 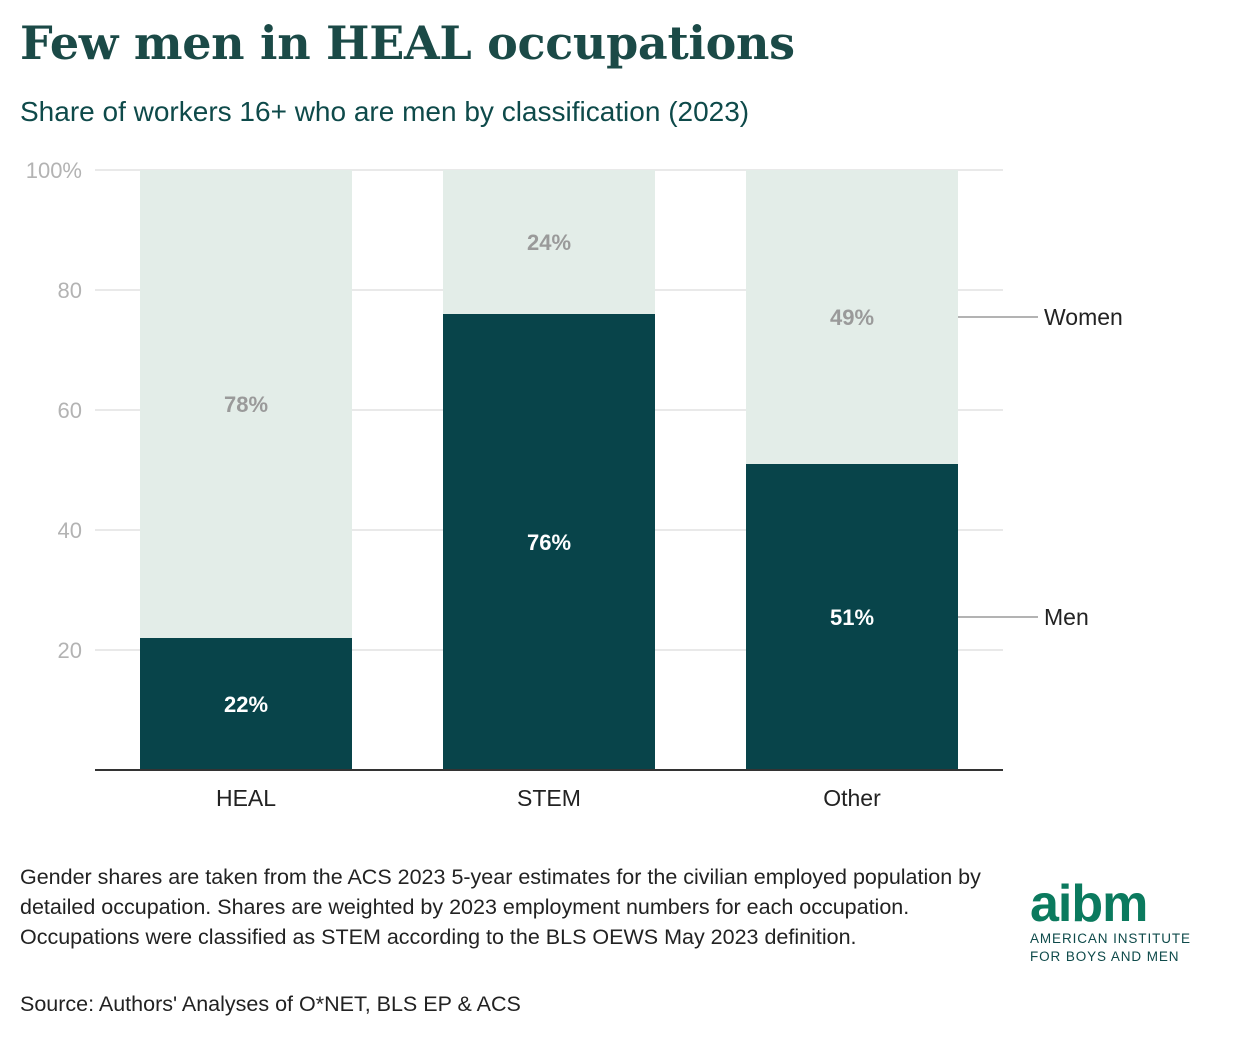 I want to click on bar-men-other, so click(x=852, y=617).